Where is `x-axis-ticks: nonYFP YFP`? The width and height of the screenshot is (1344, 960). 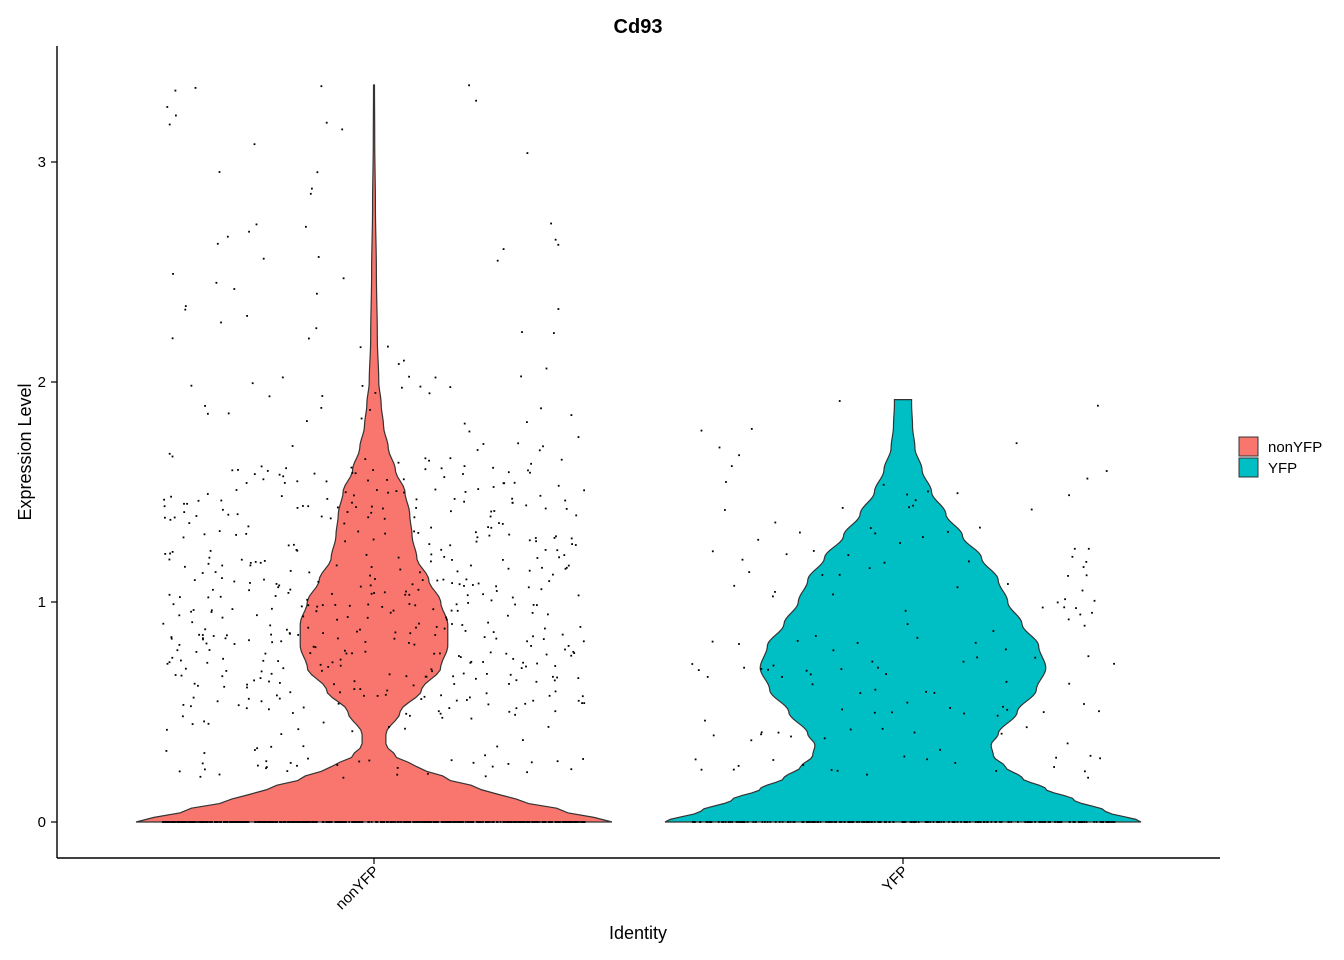
x-axis-ticks: nonYFP YFP is located at coordinates (622, 885).